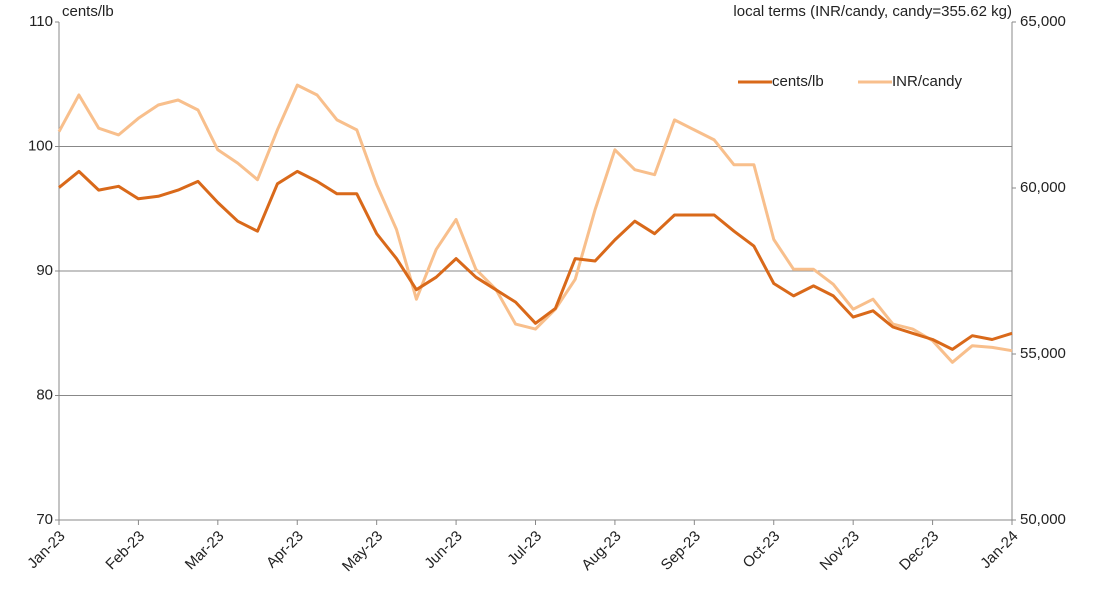  What do you see at coordinates (601, 551) in the screenshot?
I see `x-tick-label: Aug-23` at bounding box center [601, 551].